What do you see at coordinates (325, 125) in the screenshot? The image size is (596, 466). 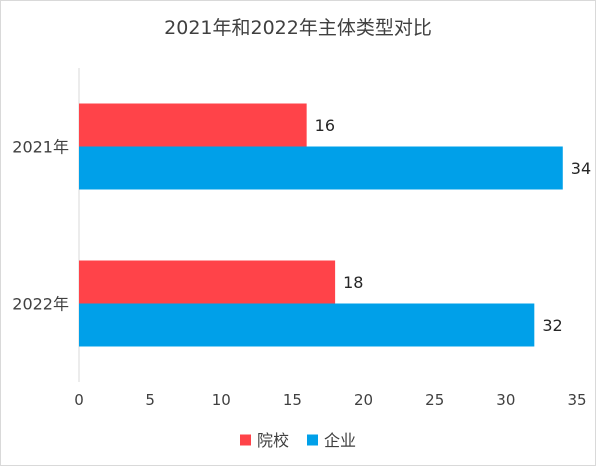 I see `data-label: 16` at bounding box center [325, 125].